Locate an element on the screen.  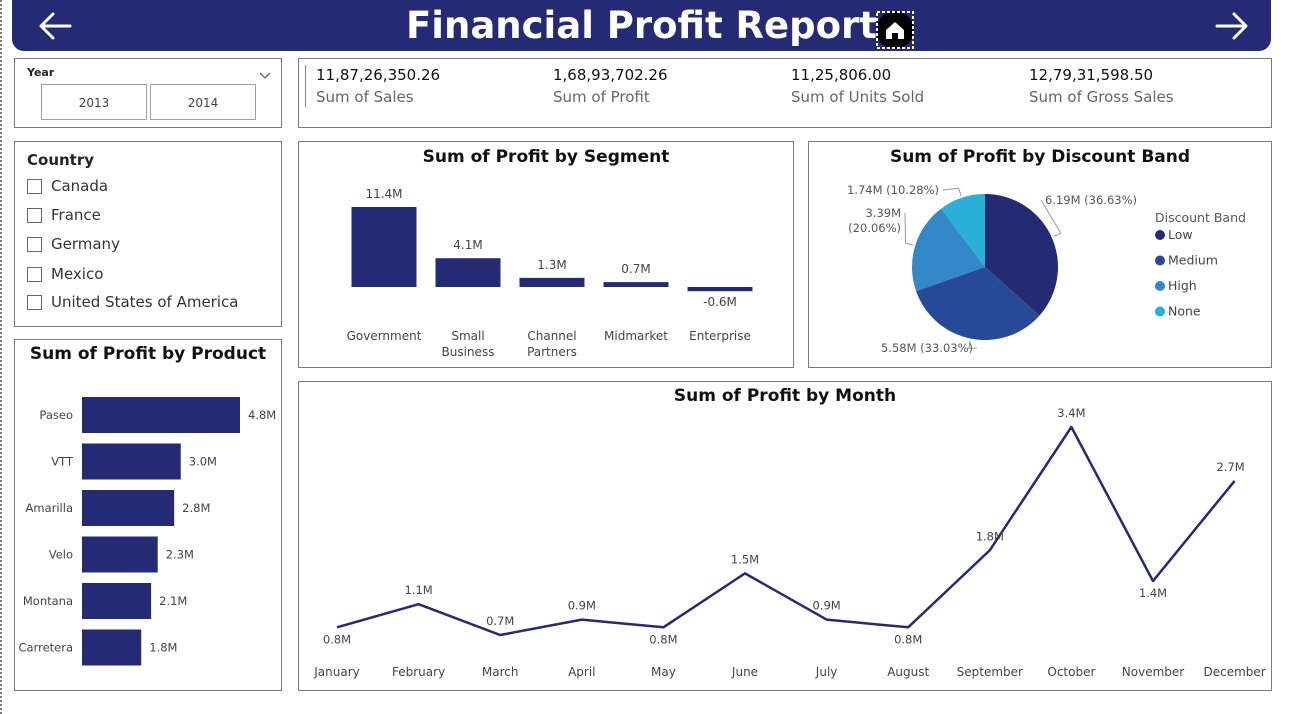
country-label: United States of America is located at coordinates (145, 302).